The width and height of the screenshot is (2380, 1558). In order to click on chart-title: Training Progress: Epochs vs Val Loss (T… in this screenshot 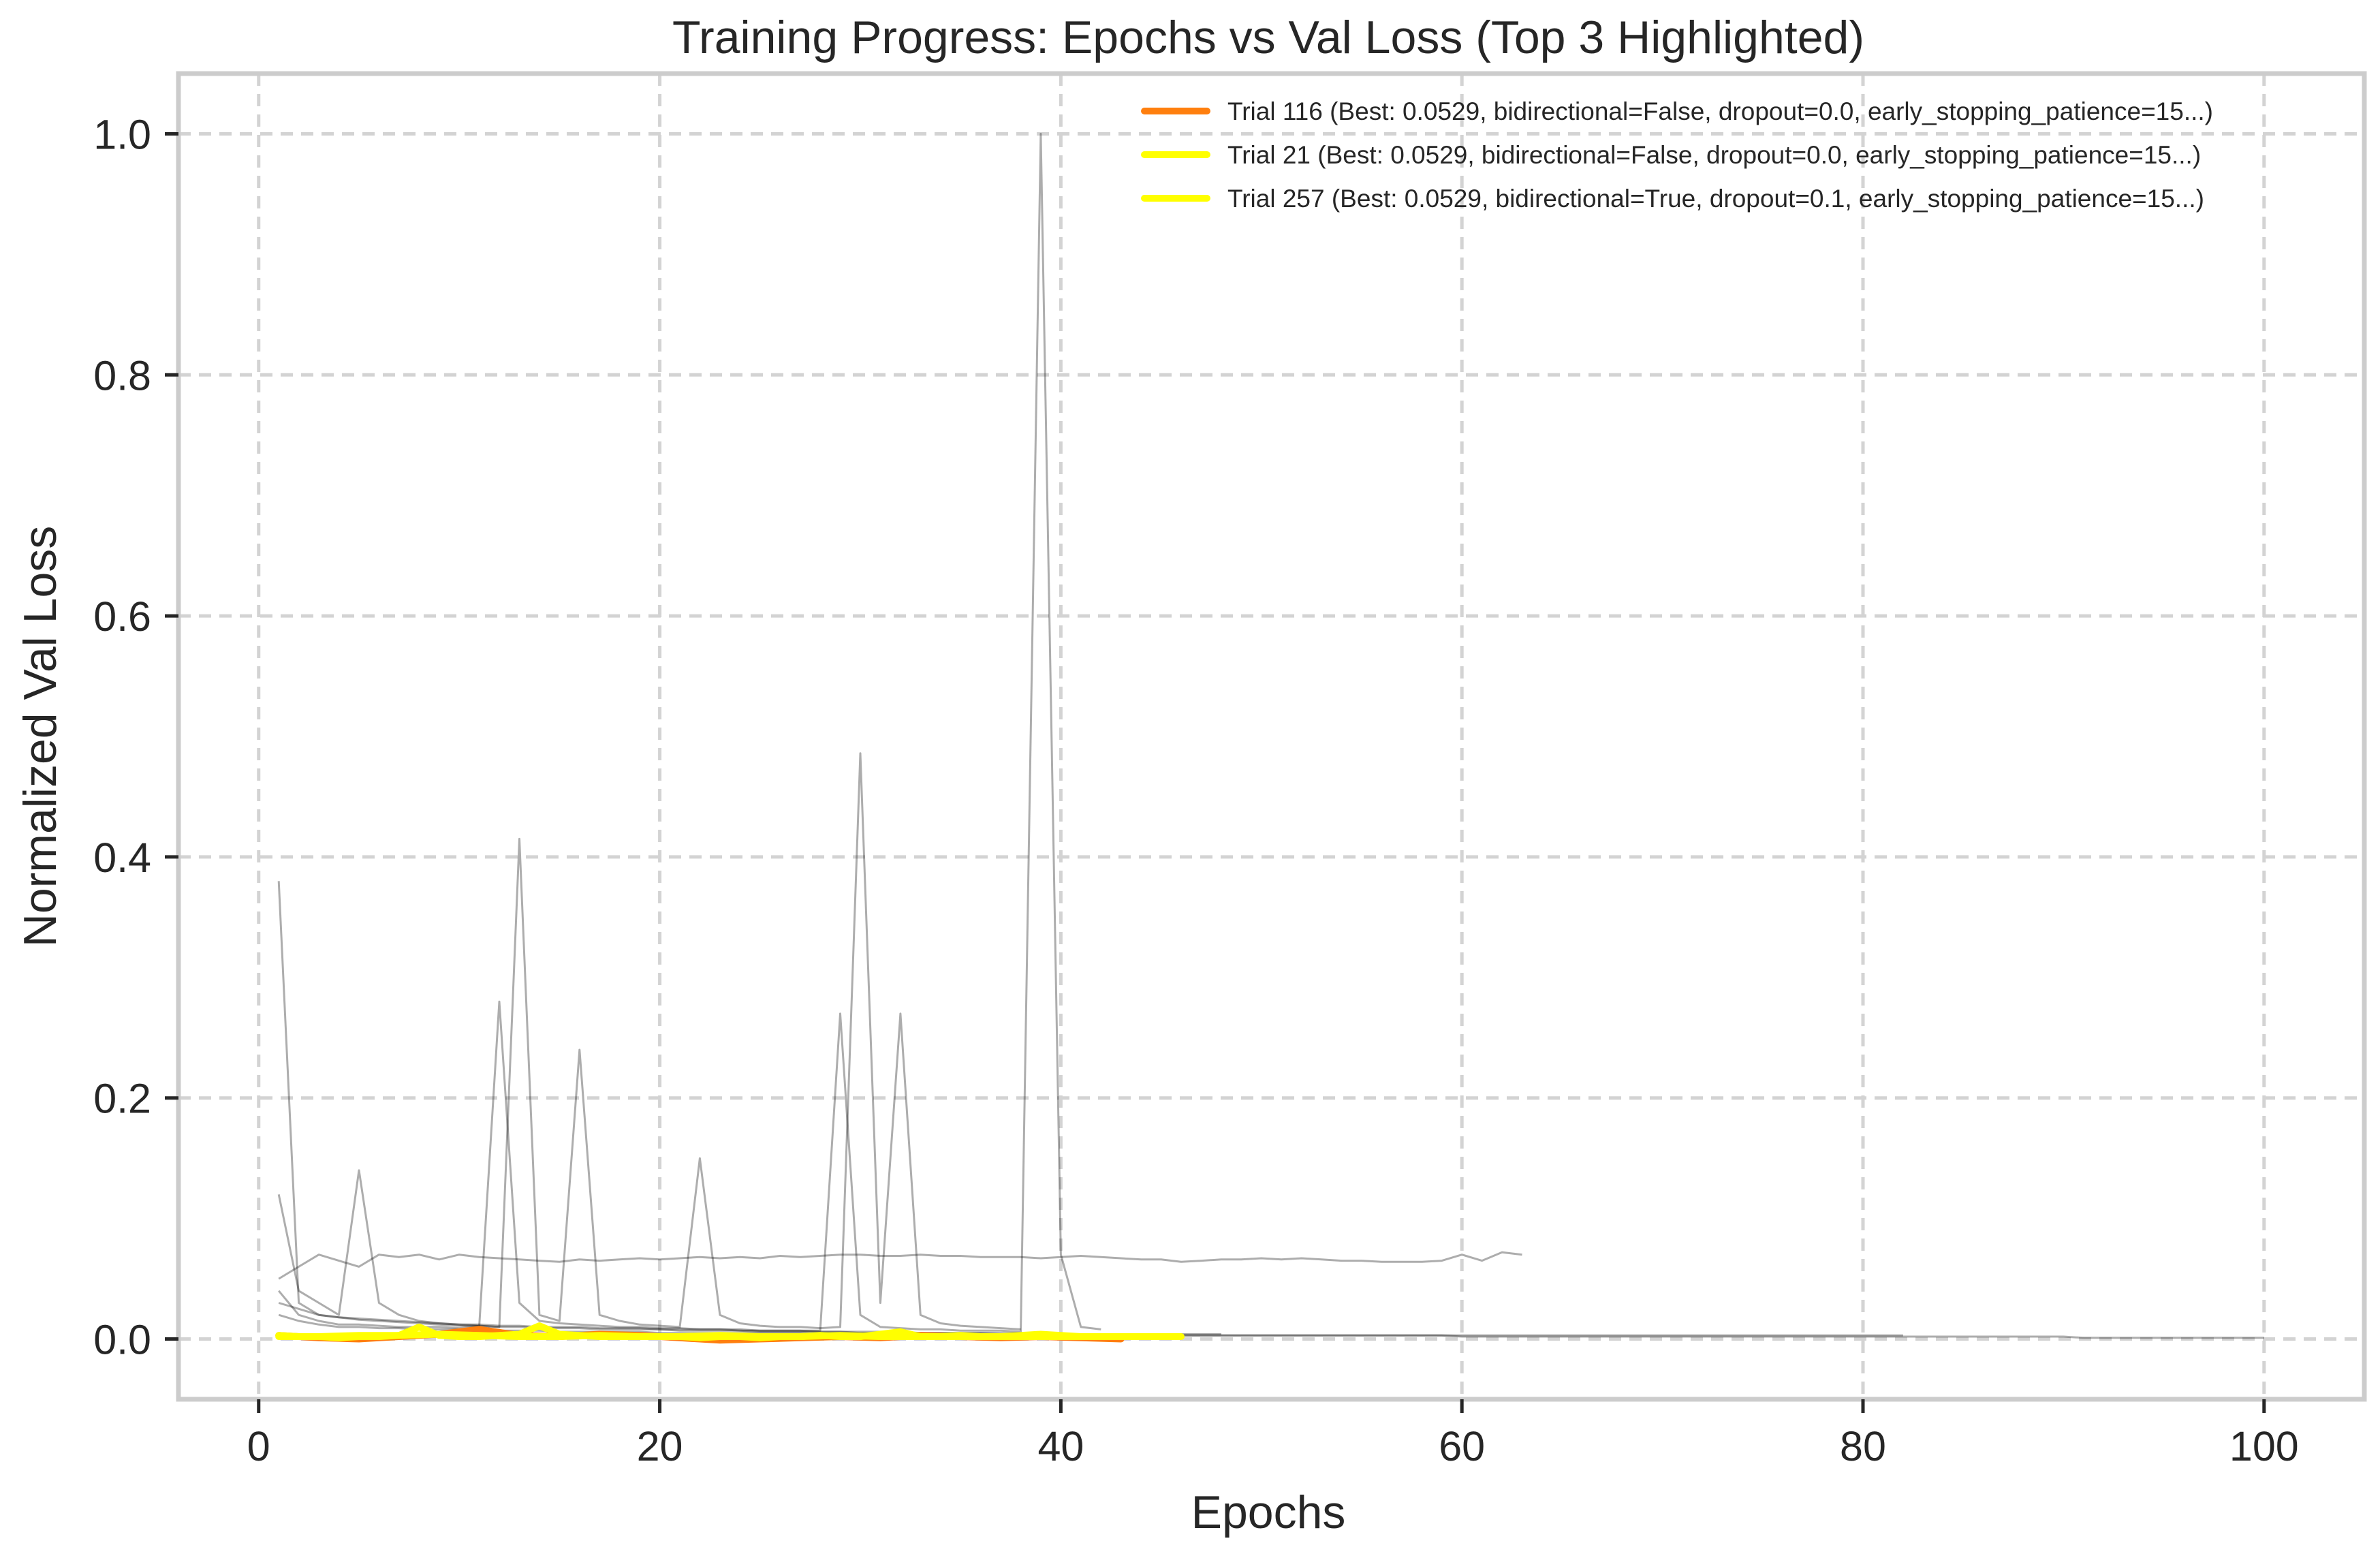, I will do `click(1268, 37)`.